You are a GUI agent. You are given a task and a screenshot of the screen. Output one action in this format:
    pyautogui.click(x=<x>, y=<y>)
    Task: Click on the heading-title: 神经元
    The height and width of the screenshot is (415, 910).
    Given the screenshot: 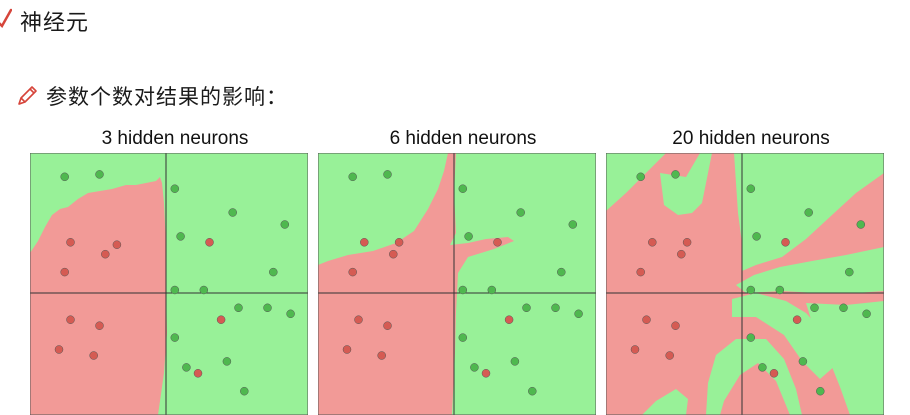 What is the action you would take?
    pyautogui.click(x=55, y=23)
    